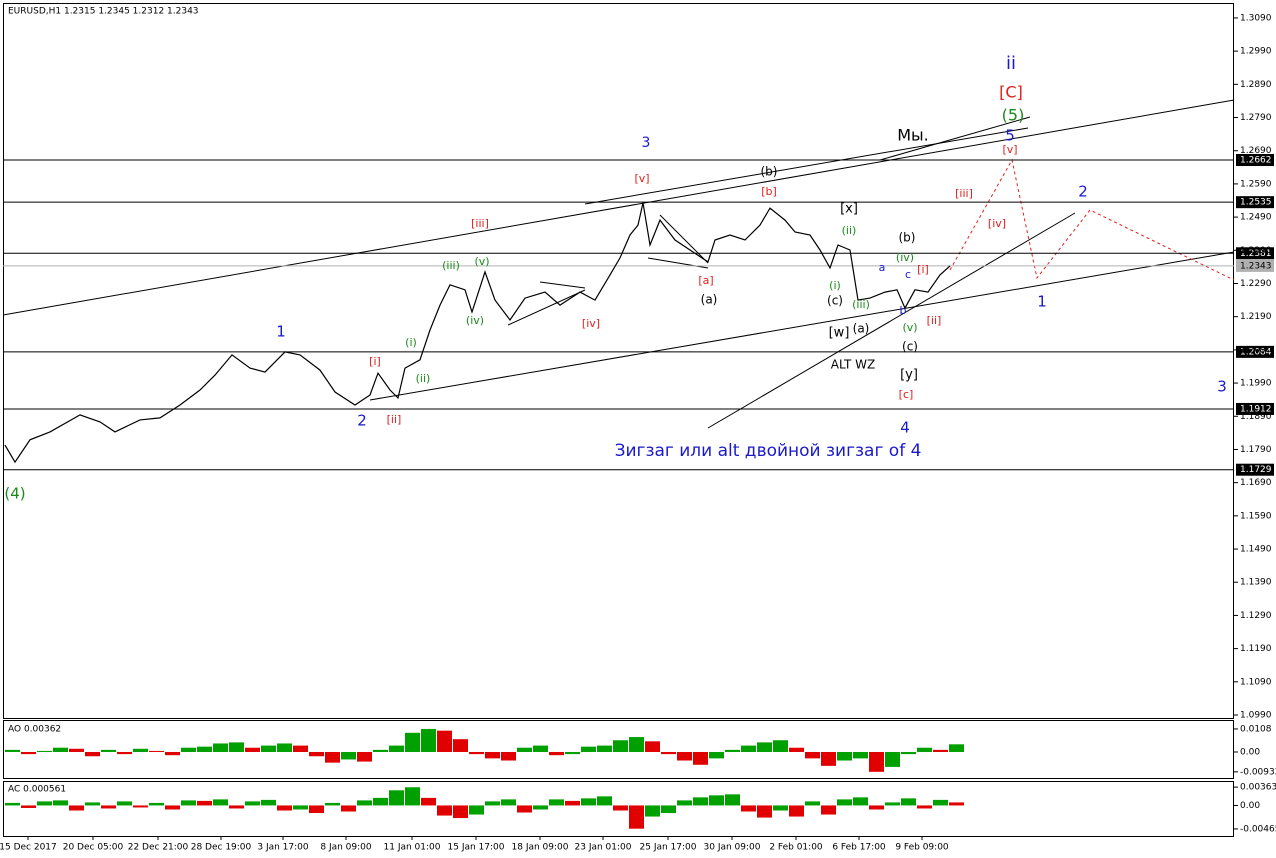  Describe the element at coordinates (1256, 118) in the screenshot. I see `y-tick-label: 1.2790` at that location.